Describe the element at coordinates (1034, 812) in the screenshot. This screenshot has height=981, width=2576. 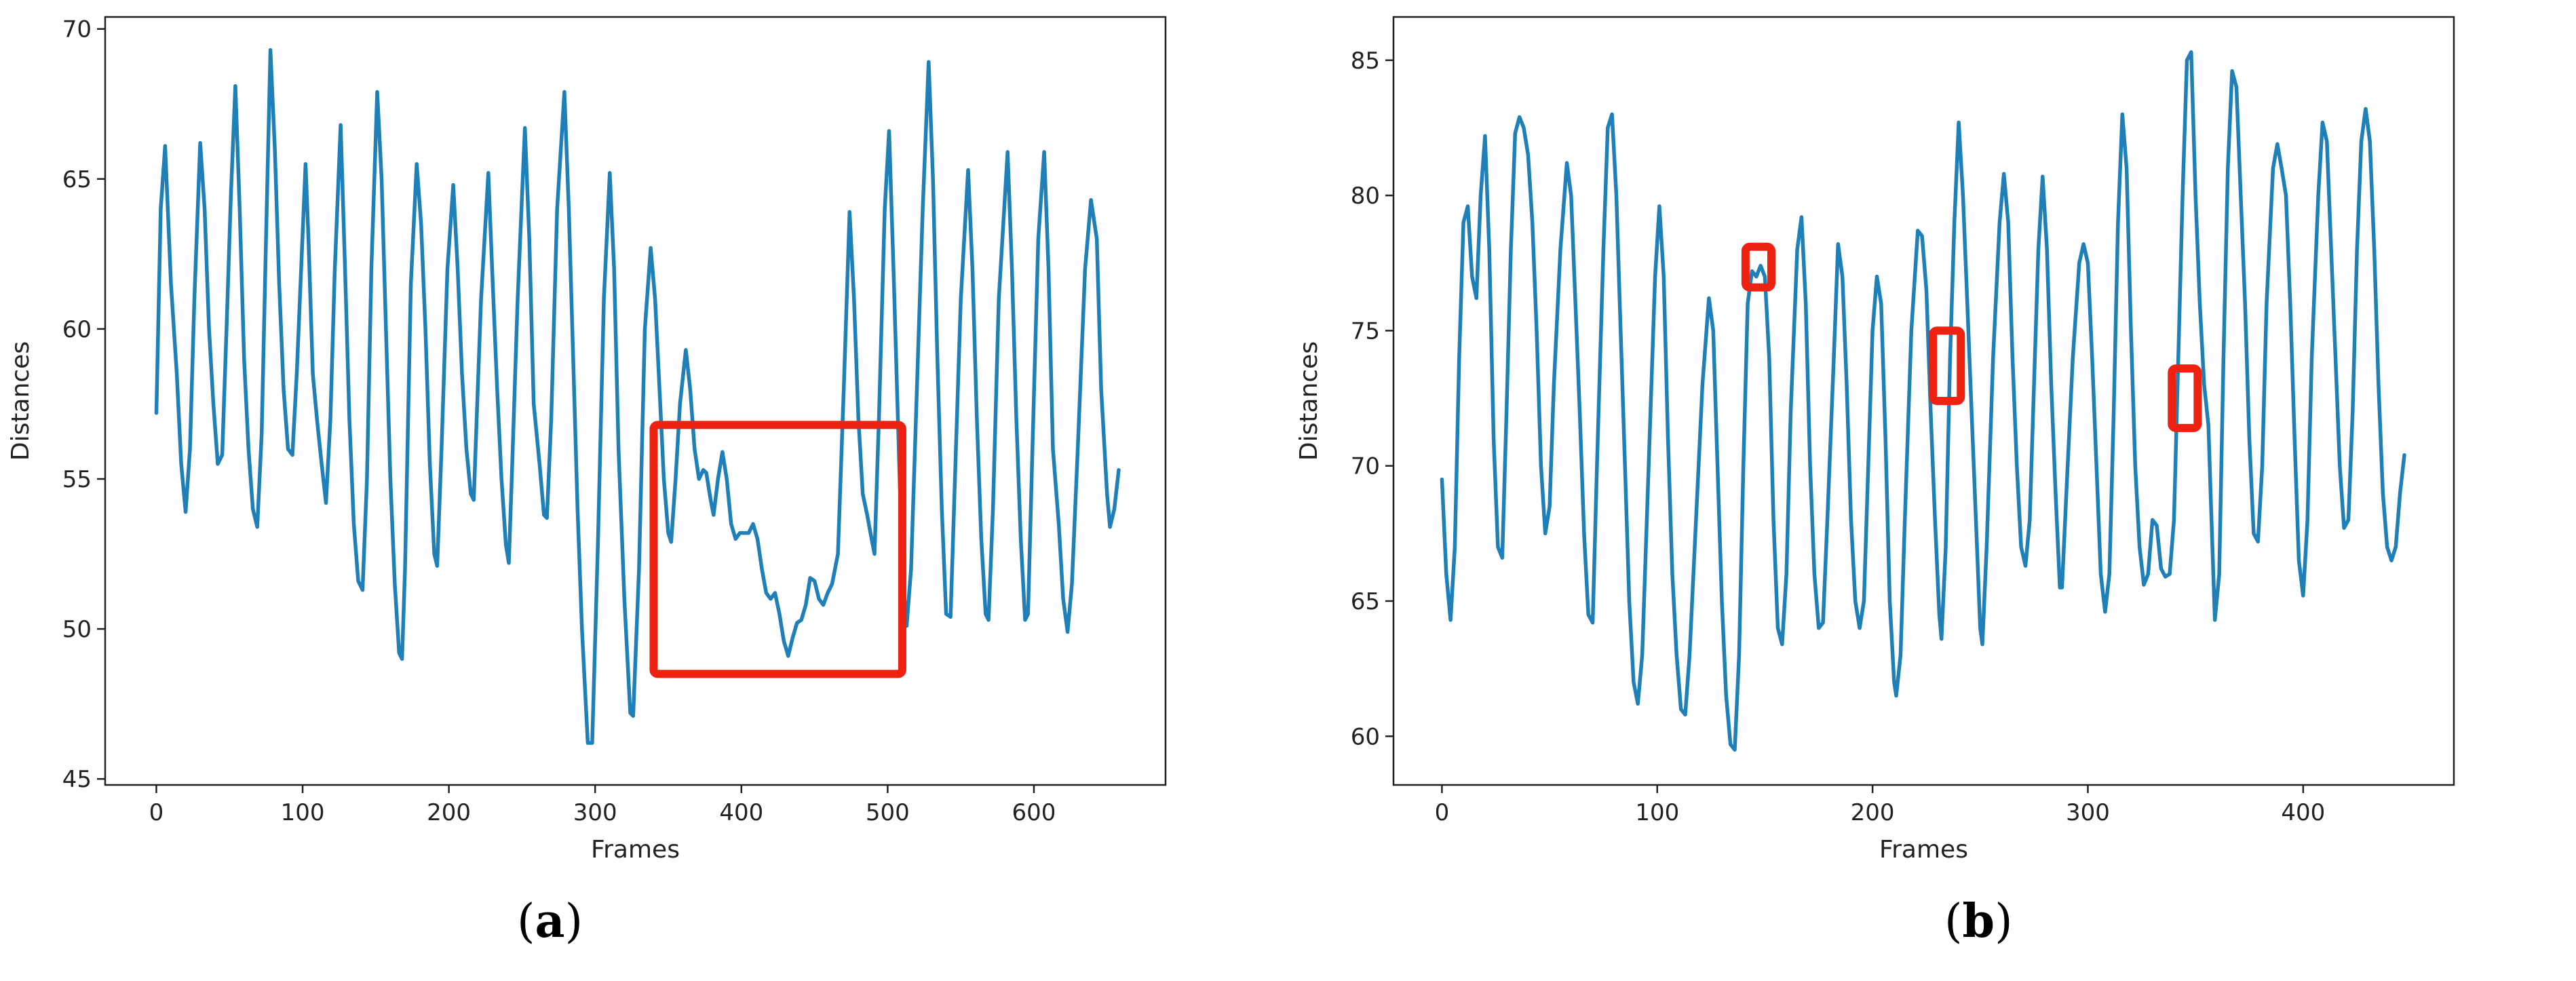
I see `x-tick-label: 600` at that location.